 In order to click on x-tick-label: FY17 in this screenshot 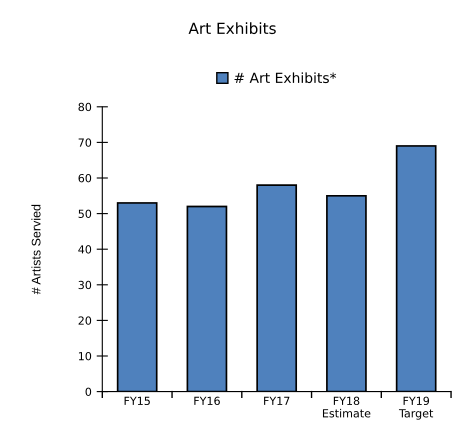, I will do `click(277, 400)`.